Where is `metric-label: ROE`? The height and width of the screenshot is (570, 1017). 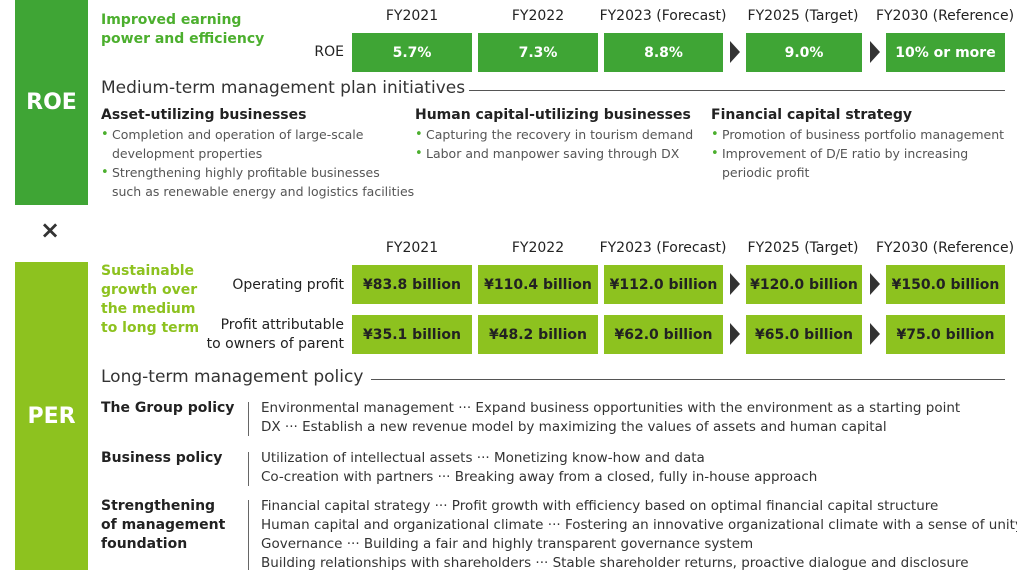
metric-label: ROE is located at coordinates (329, 52).